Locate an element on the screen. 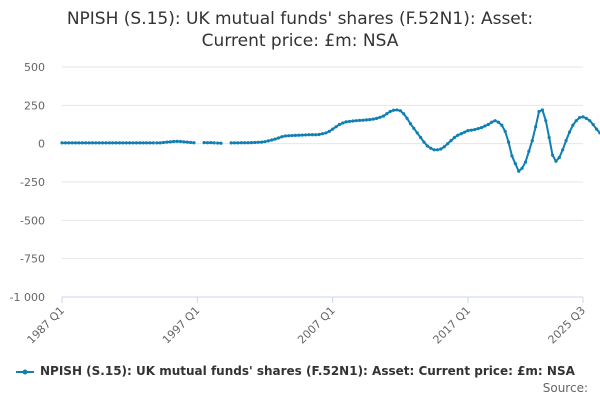  x-tick-label: 1987 Q1 is located at coordinates (46, 325).